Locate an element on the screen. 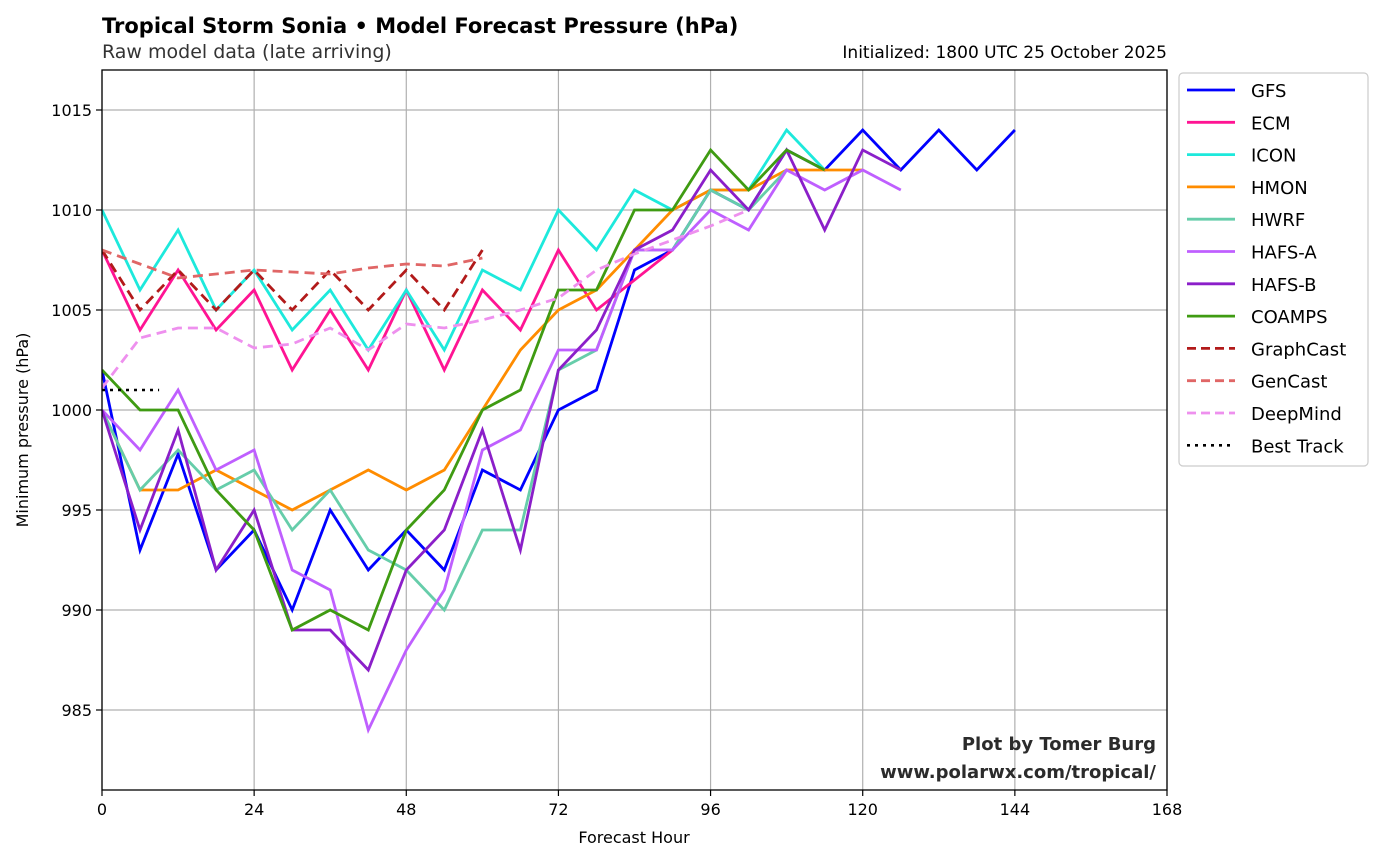 The height and width of the screenshot is (860, 1381). x-tick-label: 48 is located at coordinates (406, 809).